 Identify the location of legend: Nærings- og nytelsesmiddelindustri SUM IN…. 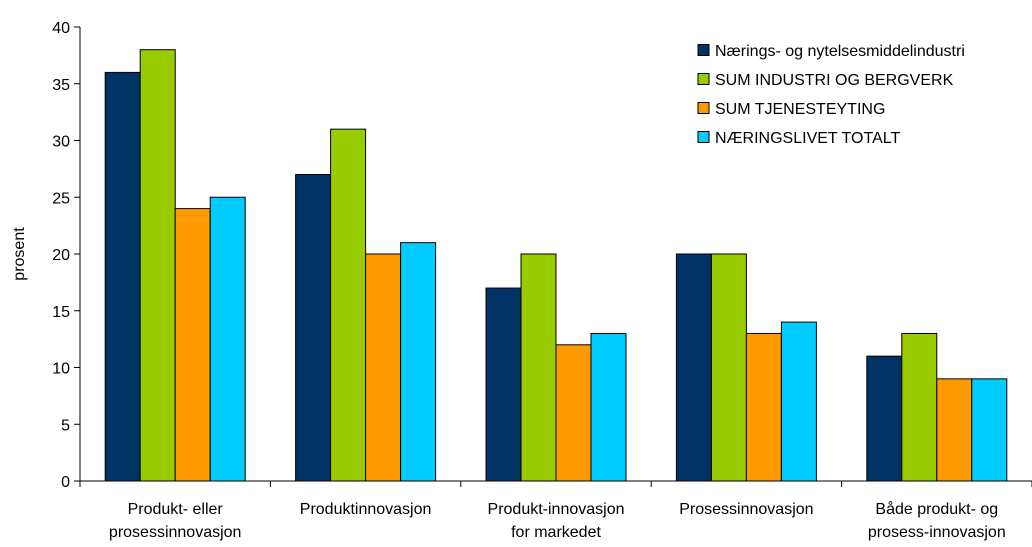
(831, 95).